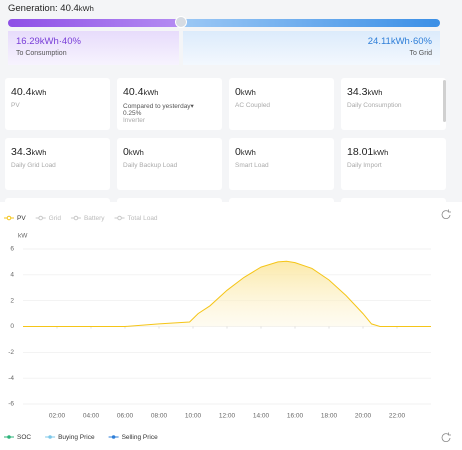 The height and width of the screenshot is (450, 462). What do you see at coordinates (227, 416) in the screenshot?
I see `x-tick-label: 12:00` at bounding box center [227, 416].